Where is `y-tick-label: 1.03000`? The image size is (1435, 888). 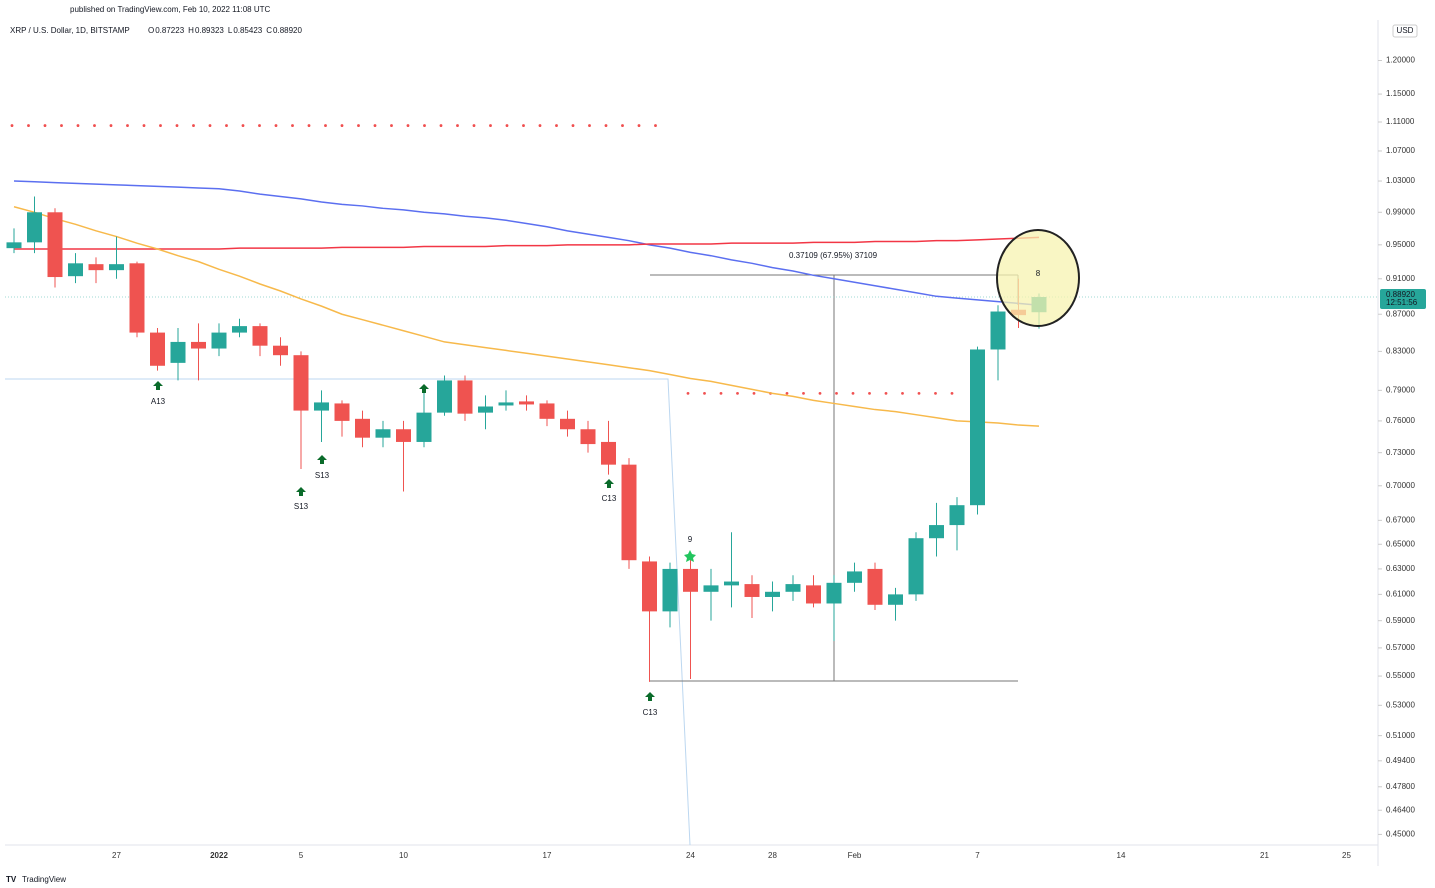 y-tick-label: 1.03000 is located at coordinates (1400, 180).